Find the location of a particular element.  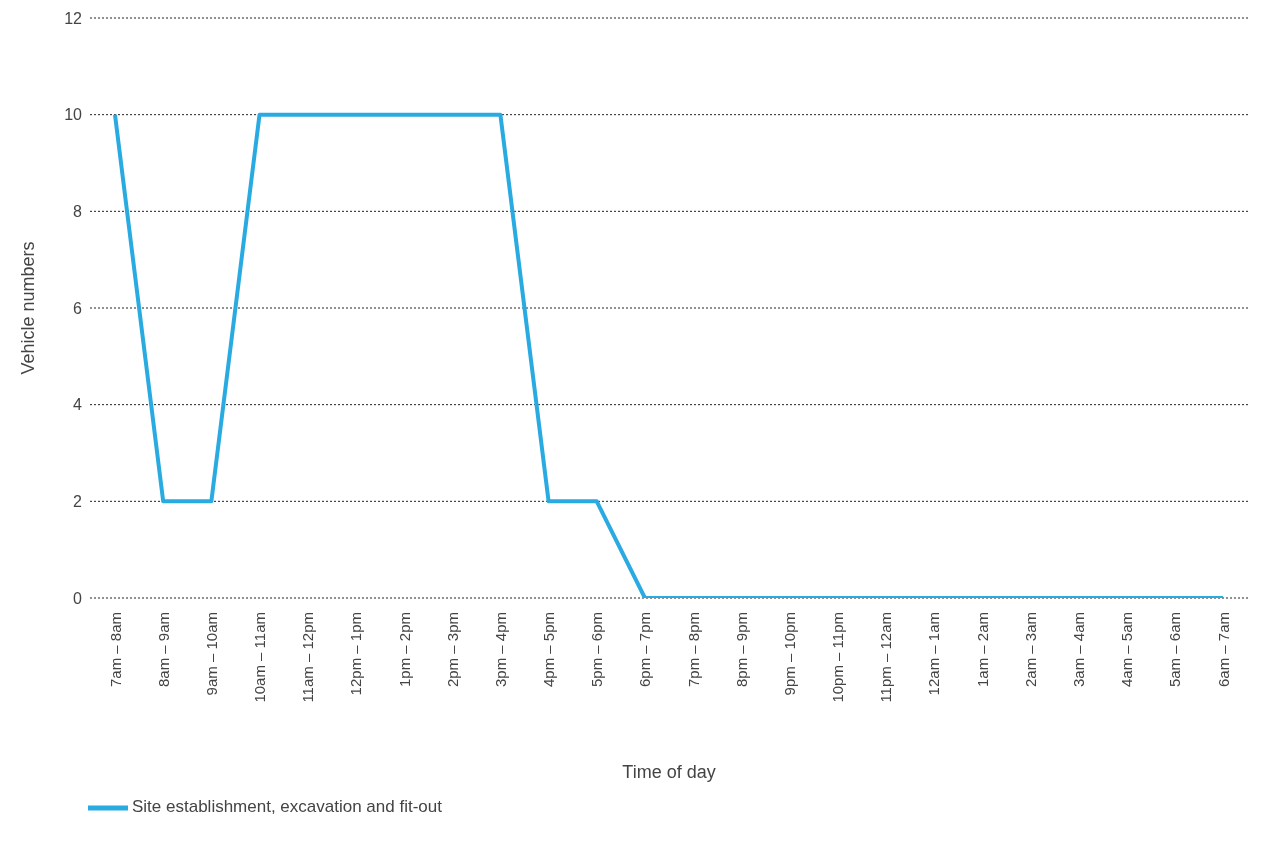

x-tick-label: 2am – 3am is located at coordinates (1030, 650).